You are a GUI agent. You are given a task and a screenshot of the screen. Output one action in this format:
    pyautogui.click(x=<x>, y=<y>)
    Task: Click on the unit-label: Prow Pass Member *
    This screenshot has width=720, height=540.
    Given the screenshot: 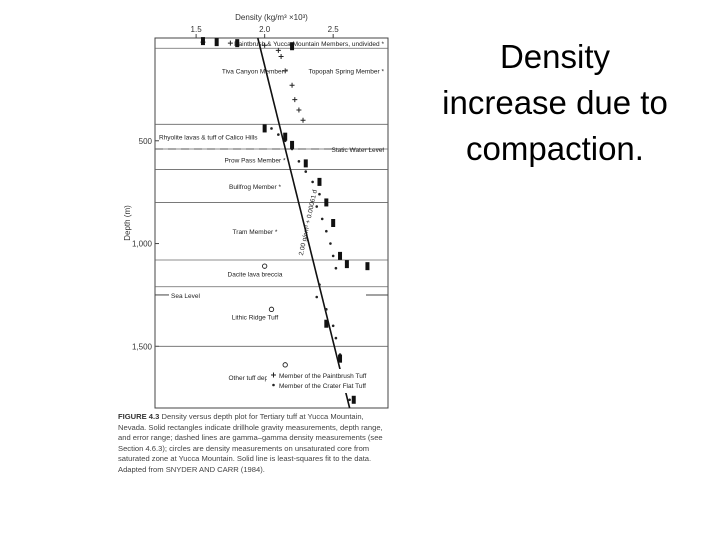 What is the action you would take?
    pyautogui.click(x=255, y=160)
    